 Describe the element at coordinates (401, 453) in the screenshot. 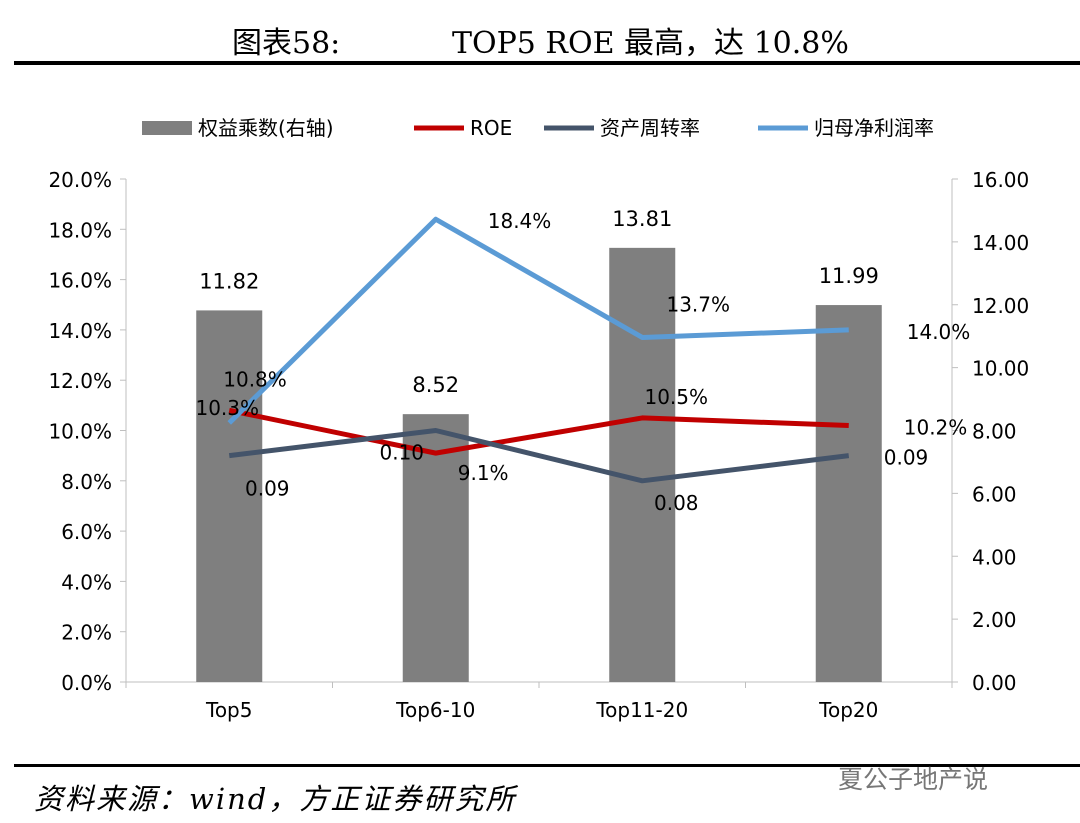

I see `line-value-label: 0.10` at that location.